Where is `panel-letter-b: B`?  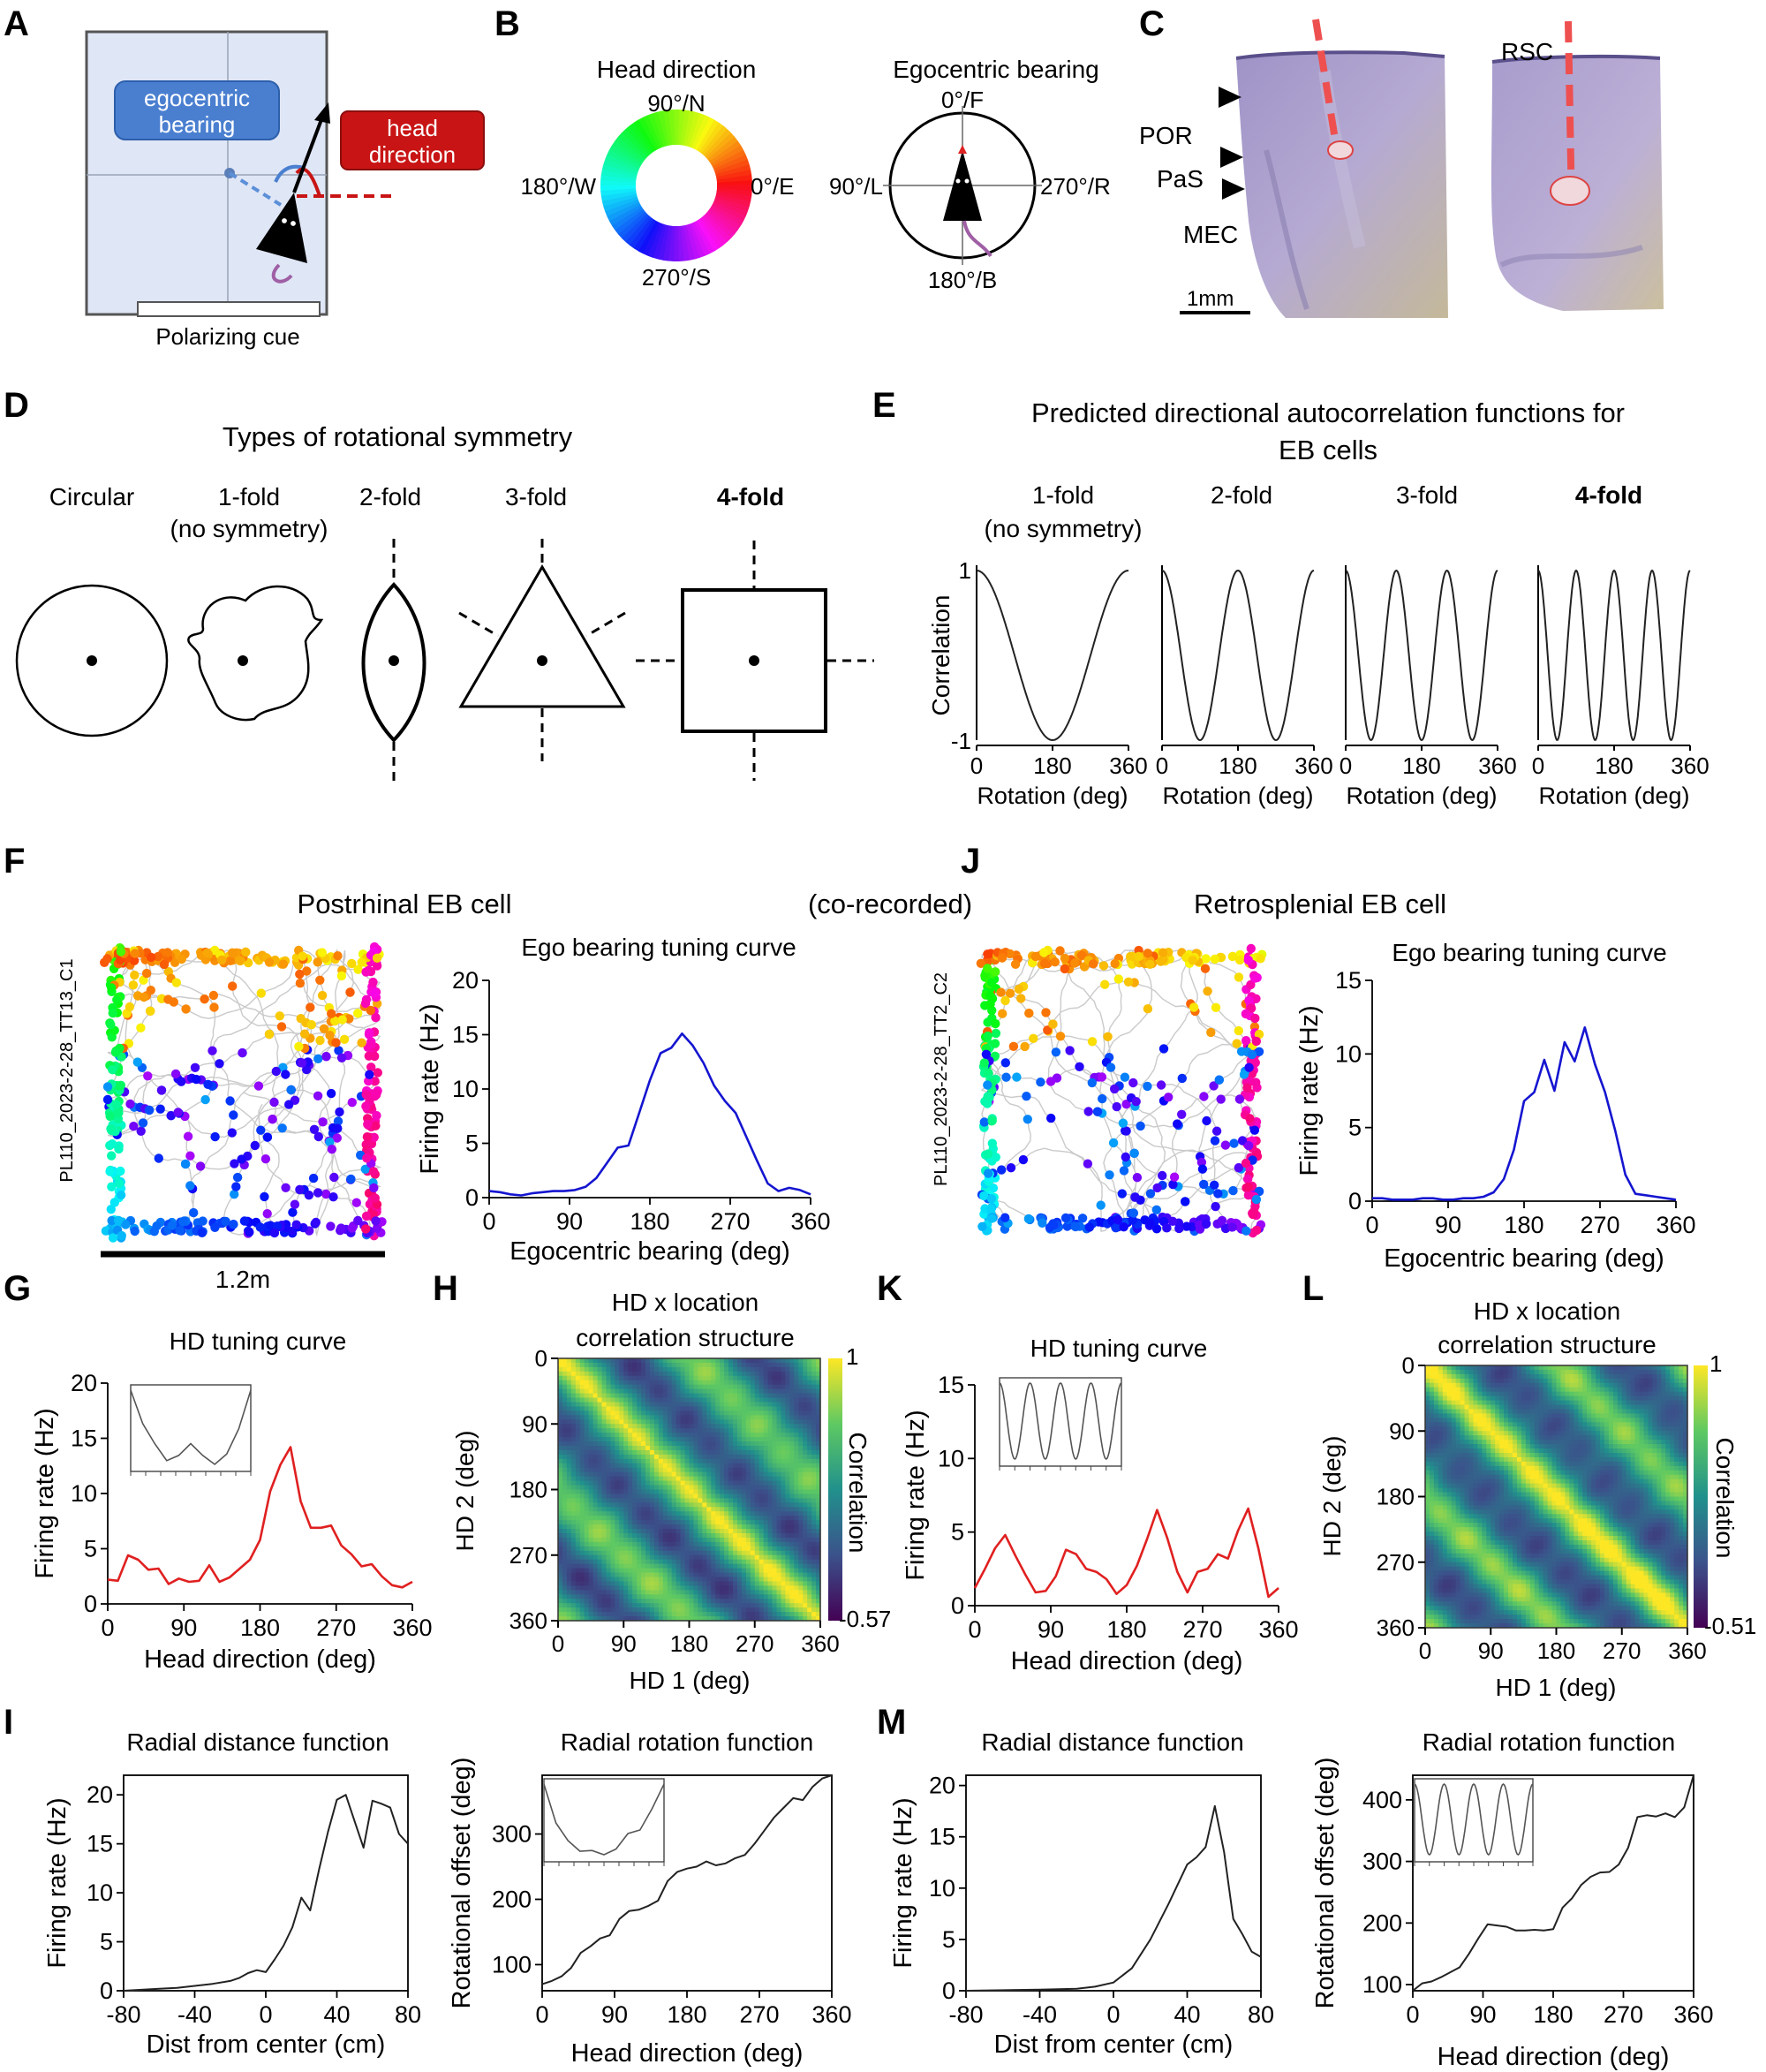
panel-letter-b: B is located at coordinates (507, 23).